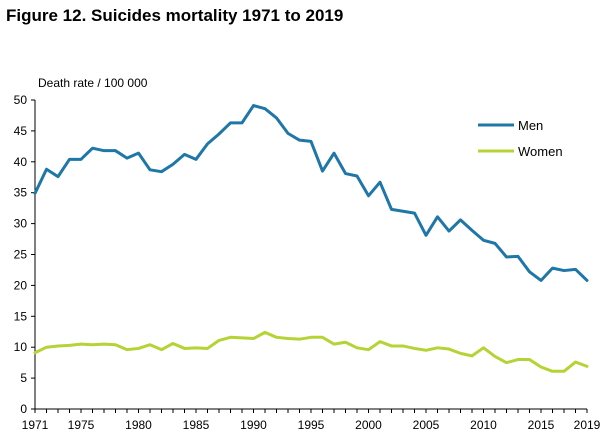 The image size is (611, 442). Describe the element at coordinates (540, 151) in the screenshot. I see `legend-label-women: Women` at that location.